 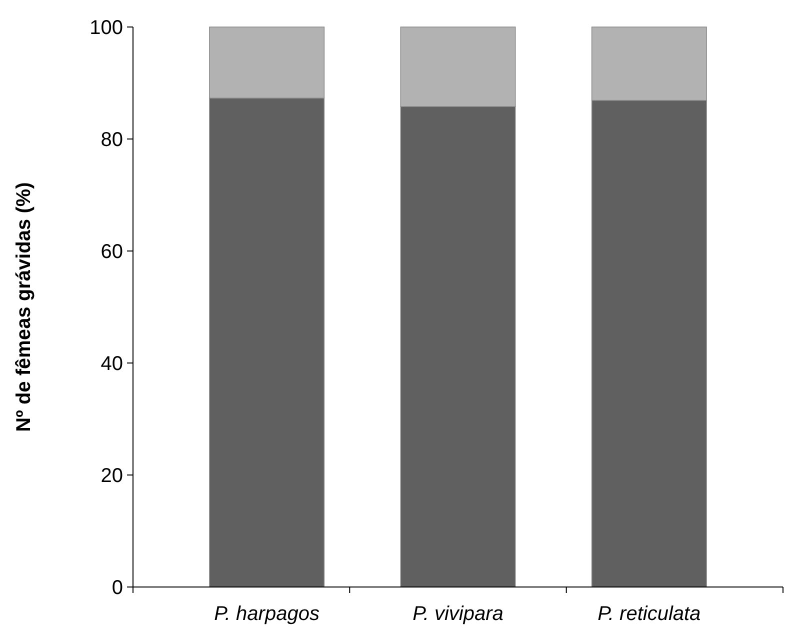 I want to click on y-tick-label: 0, so click(x=117, y=588).